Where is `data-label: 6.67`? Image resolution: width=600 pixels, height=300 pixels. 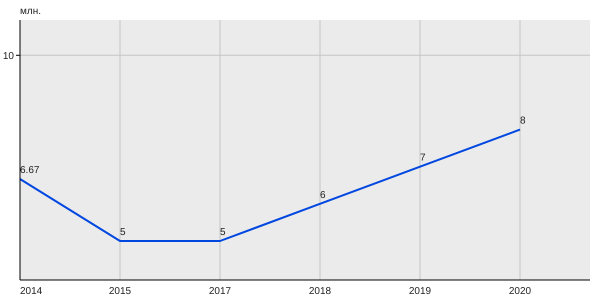
data-label: 6.67 is located at coordinates (30, 170).